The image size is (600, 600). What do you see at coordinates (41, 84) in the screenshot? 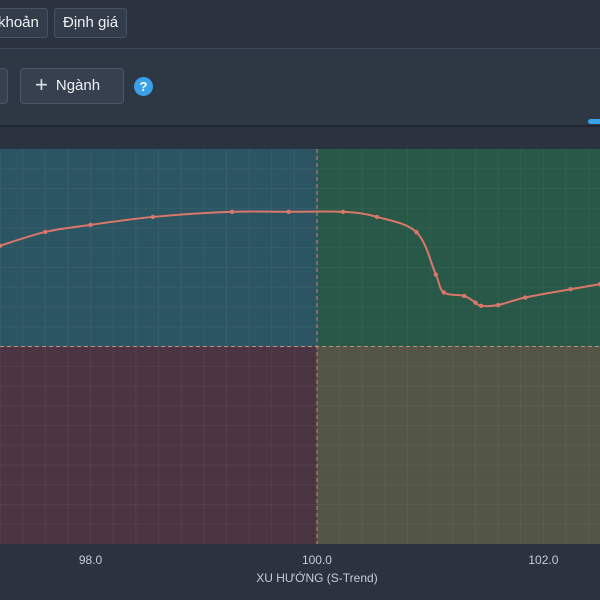
I see `plus-icon: +` at bounding box center [41, 84].